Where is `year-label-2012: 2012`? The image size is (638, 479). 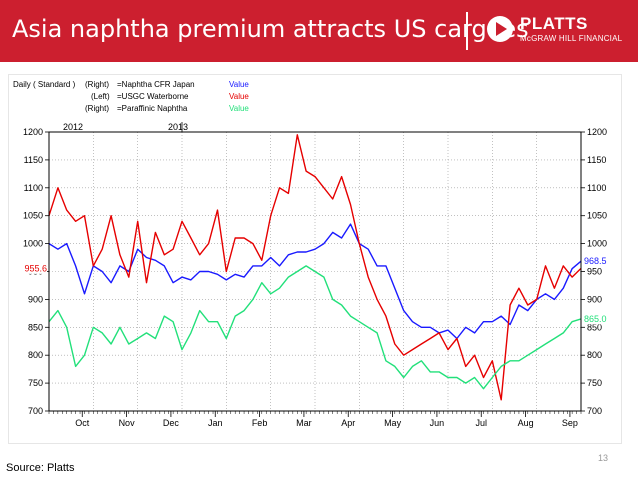
year-label-2012: 2012 is located at coordinates (73, 127).